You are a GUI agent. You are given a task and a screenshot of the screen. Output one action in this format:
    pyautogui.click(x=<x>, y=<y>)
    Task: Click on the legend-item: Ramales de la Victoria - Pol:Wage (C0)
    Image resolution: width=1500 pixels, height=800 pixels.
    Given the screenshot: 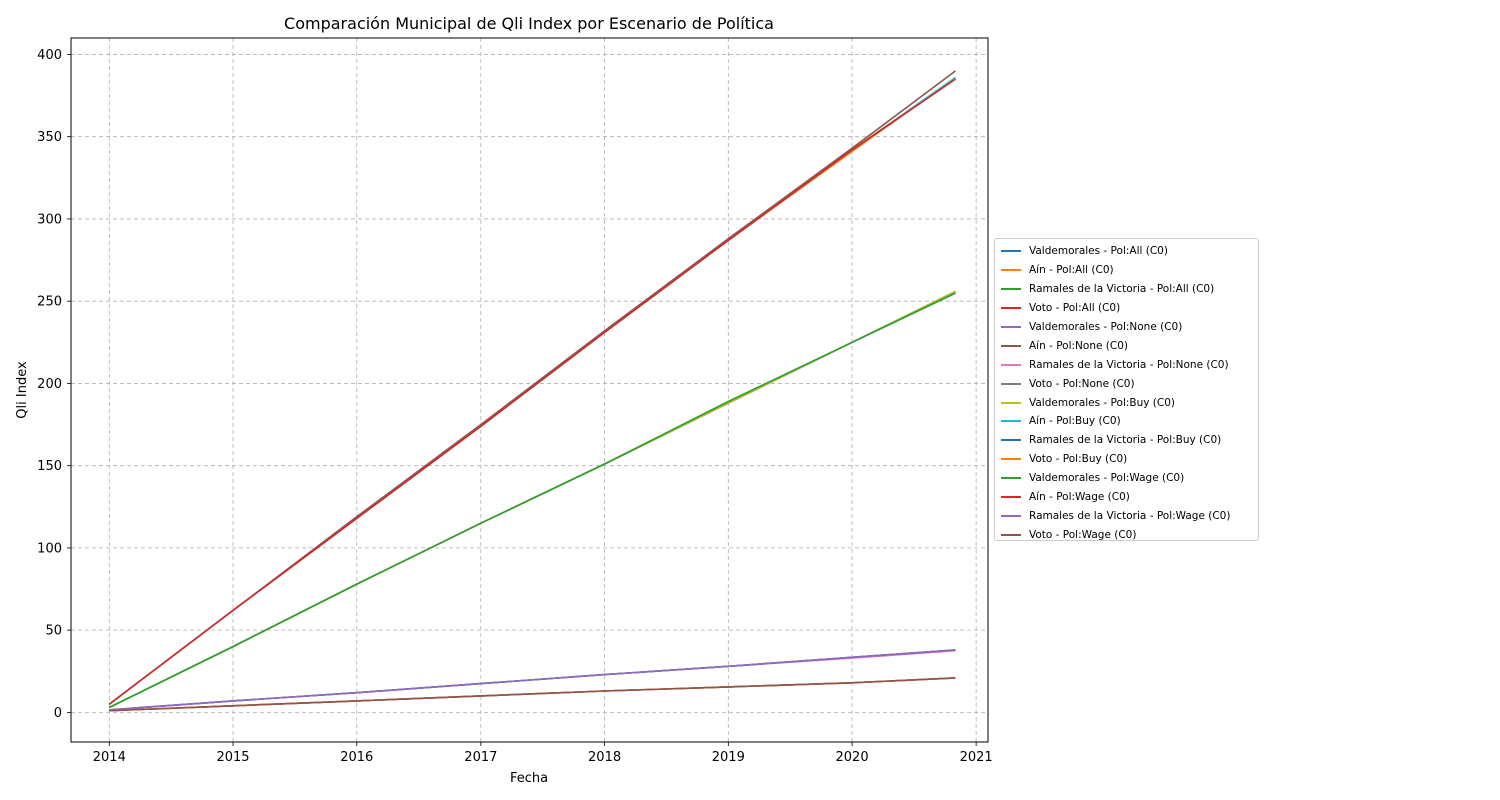 What is the action you would take?
    pyautogui.click(x=1126, y=515)
    